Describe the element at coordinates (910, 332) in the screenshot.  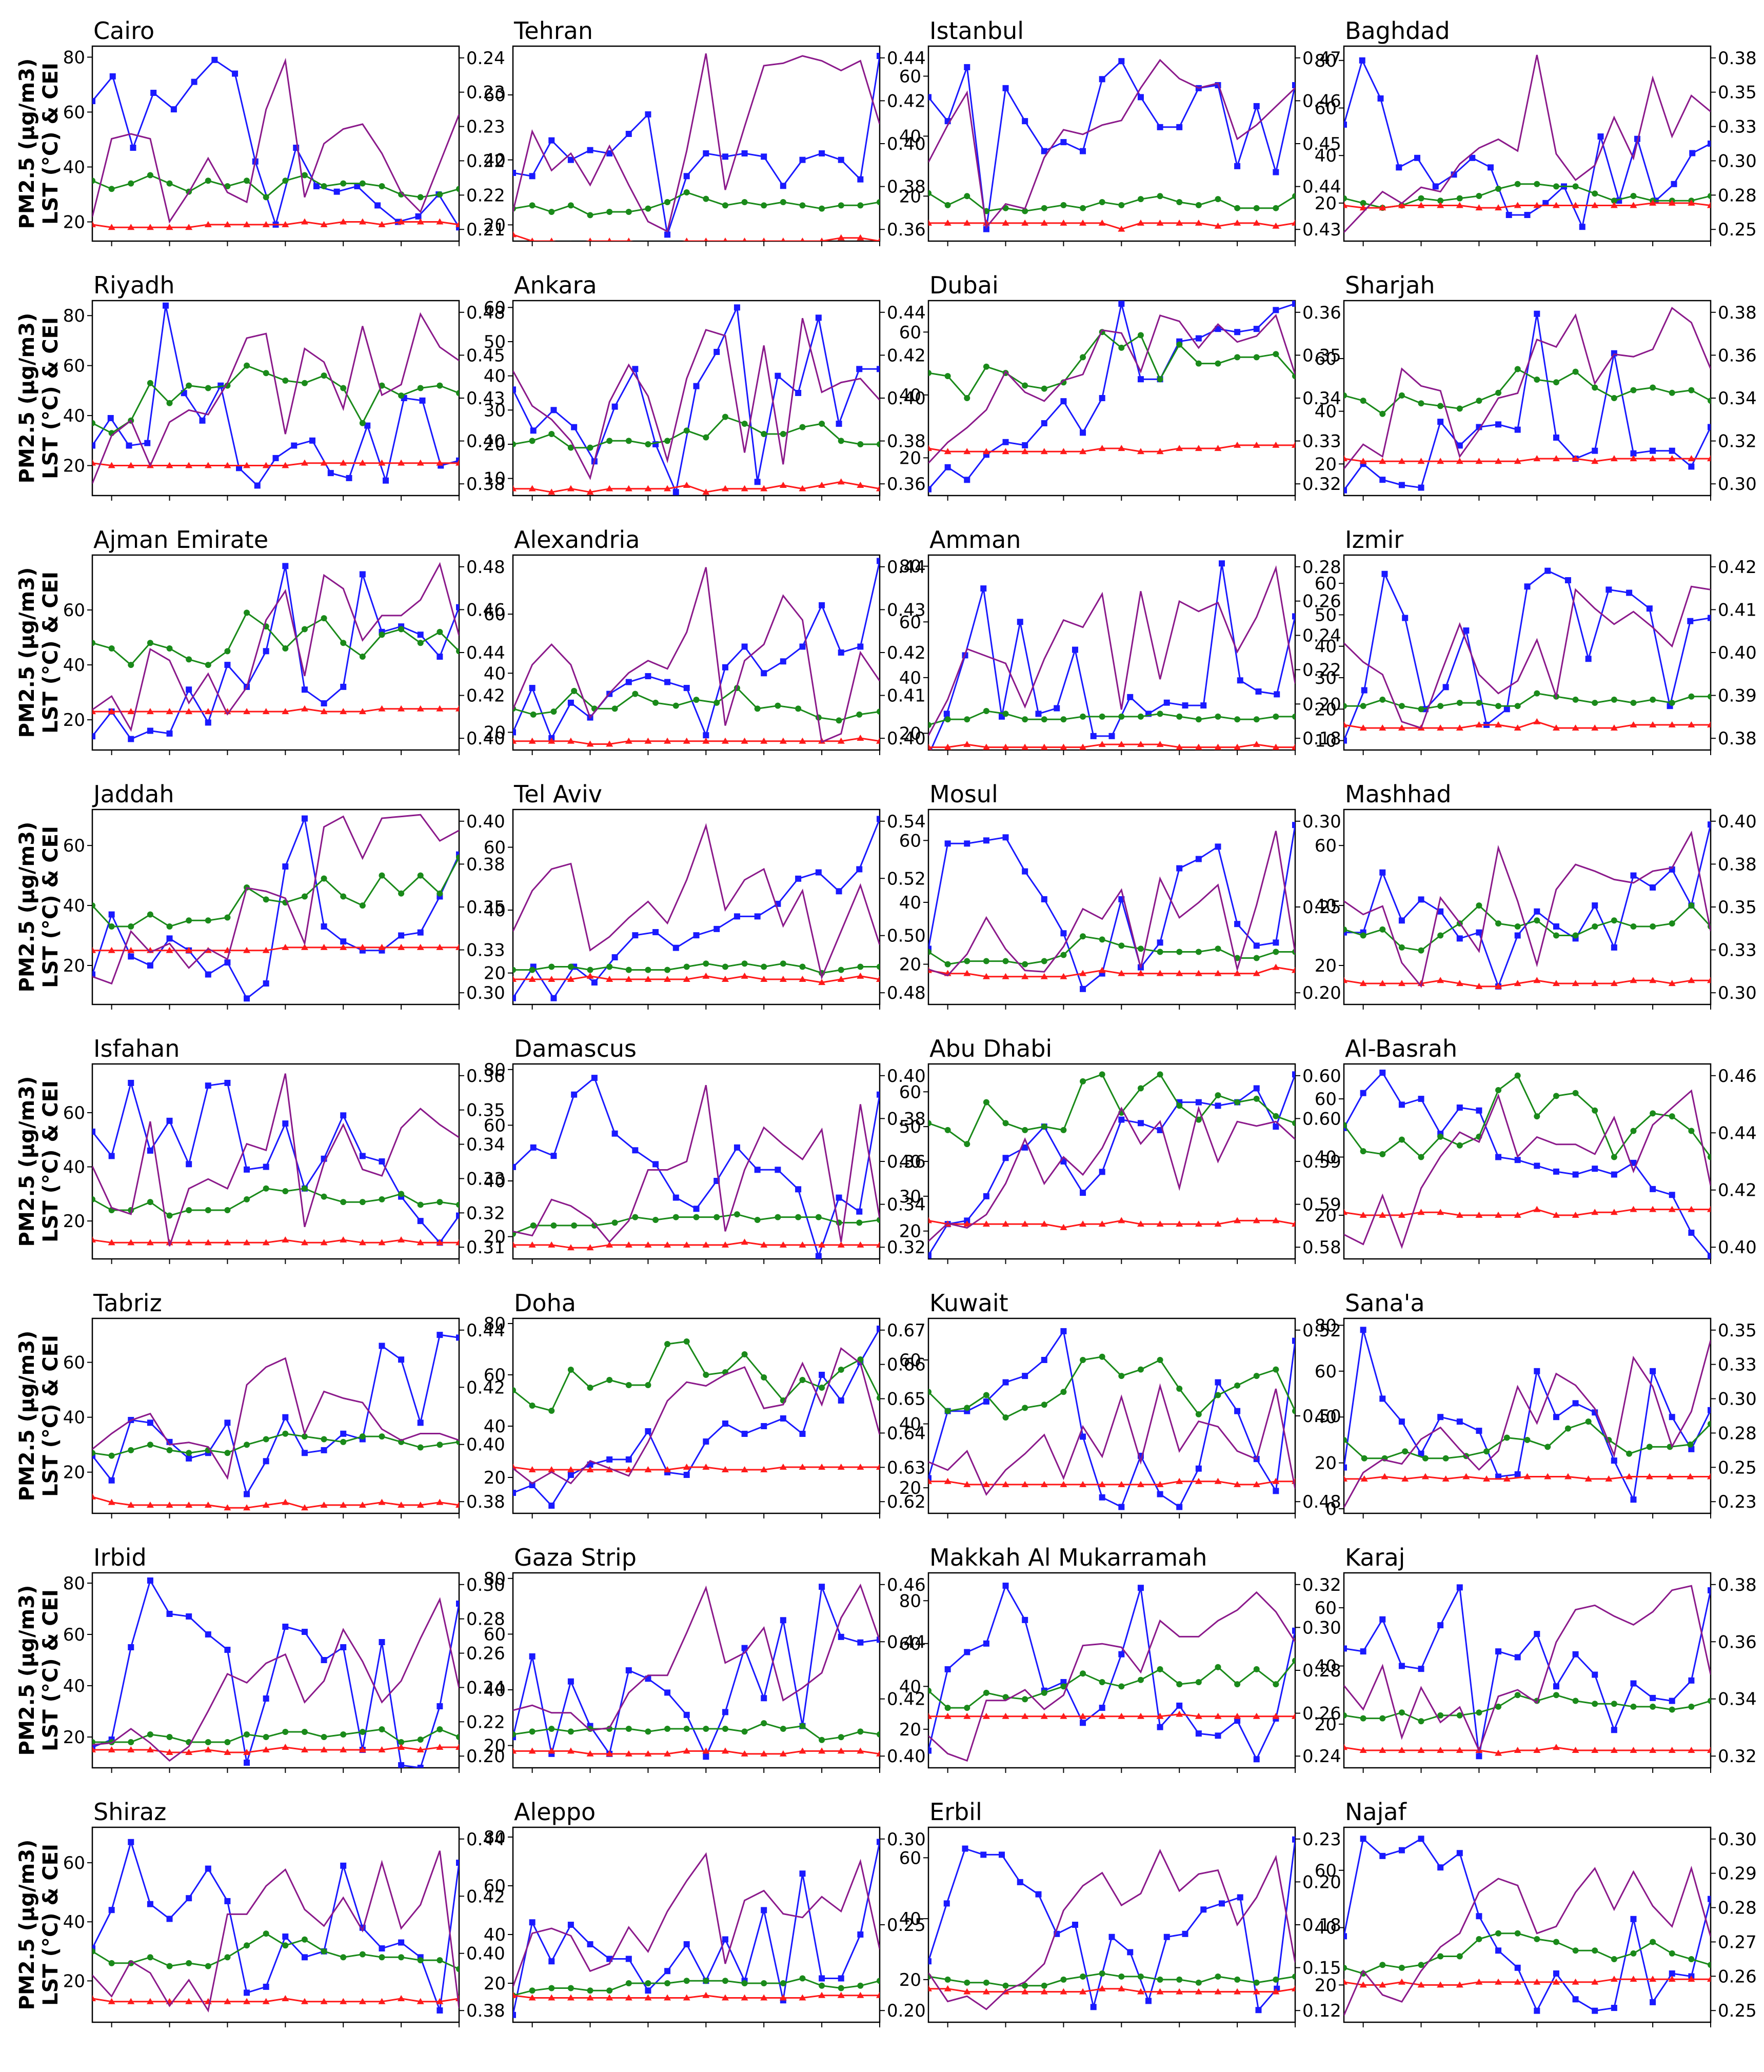
I see `y-tick-label: 60` at that location.